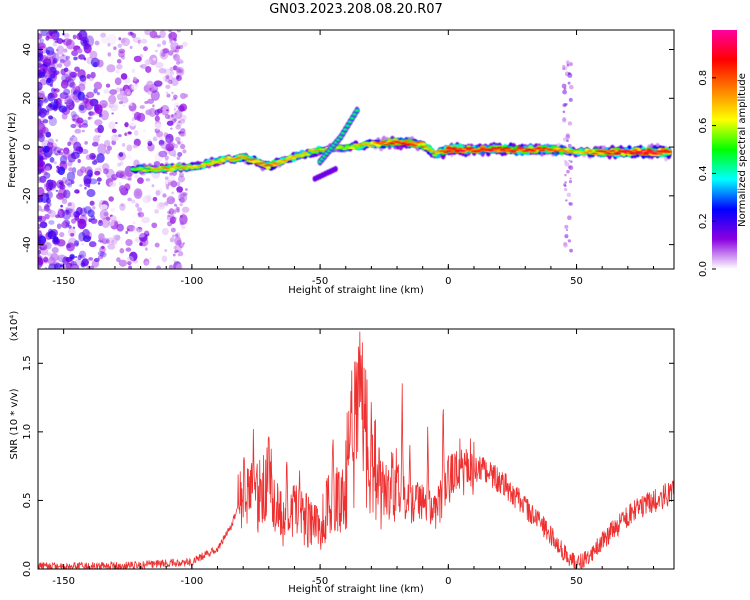 The image size is (750, 600). I want to click on snr-y-tick-label: 0.5, so click(27, 500).